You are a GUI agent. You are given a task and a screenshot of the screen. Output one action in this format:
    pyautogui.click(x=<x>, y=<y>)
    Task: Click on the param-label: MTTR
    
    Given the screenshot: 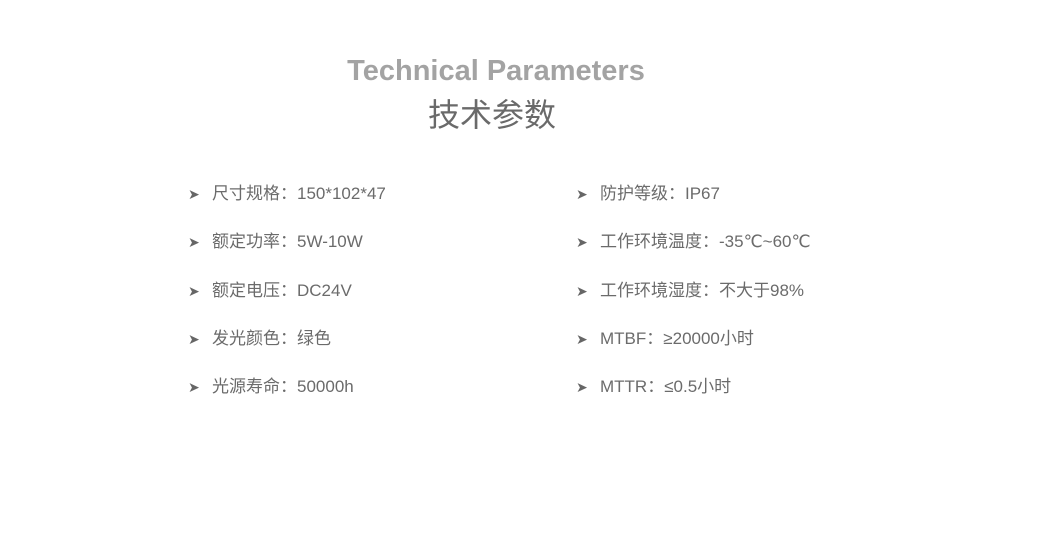 What is the action you would take?
    pyautogui.click(x=624, y=387)
    